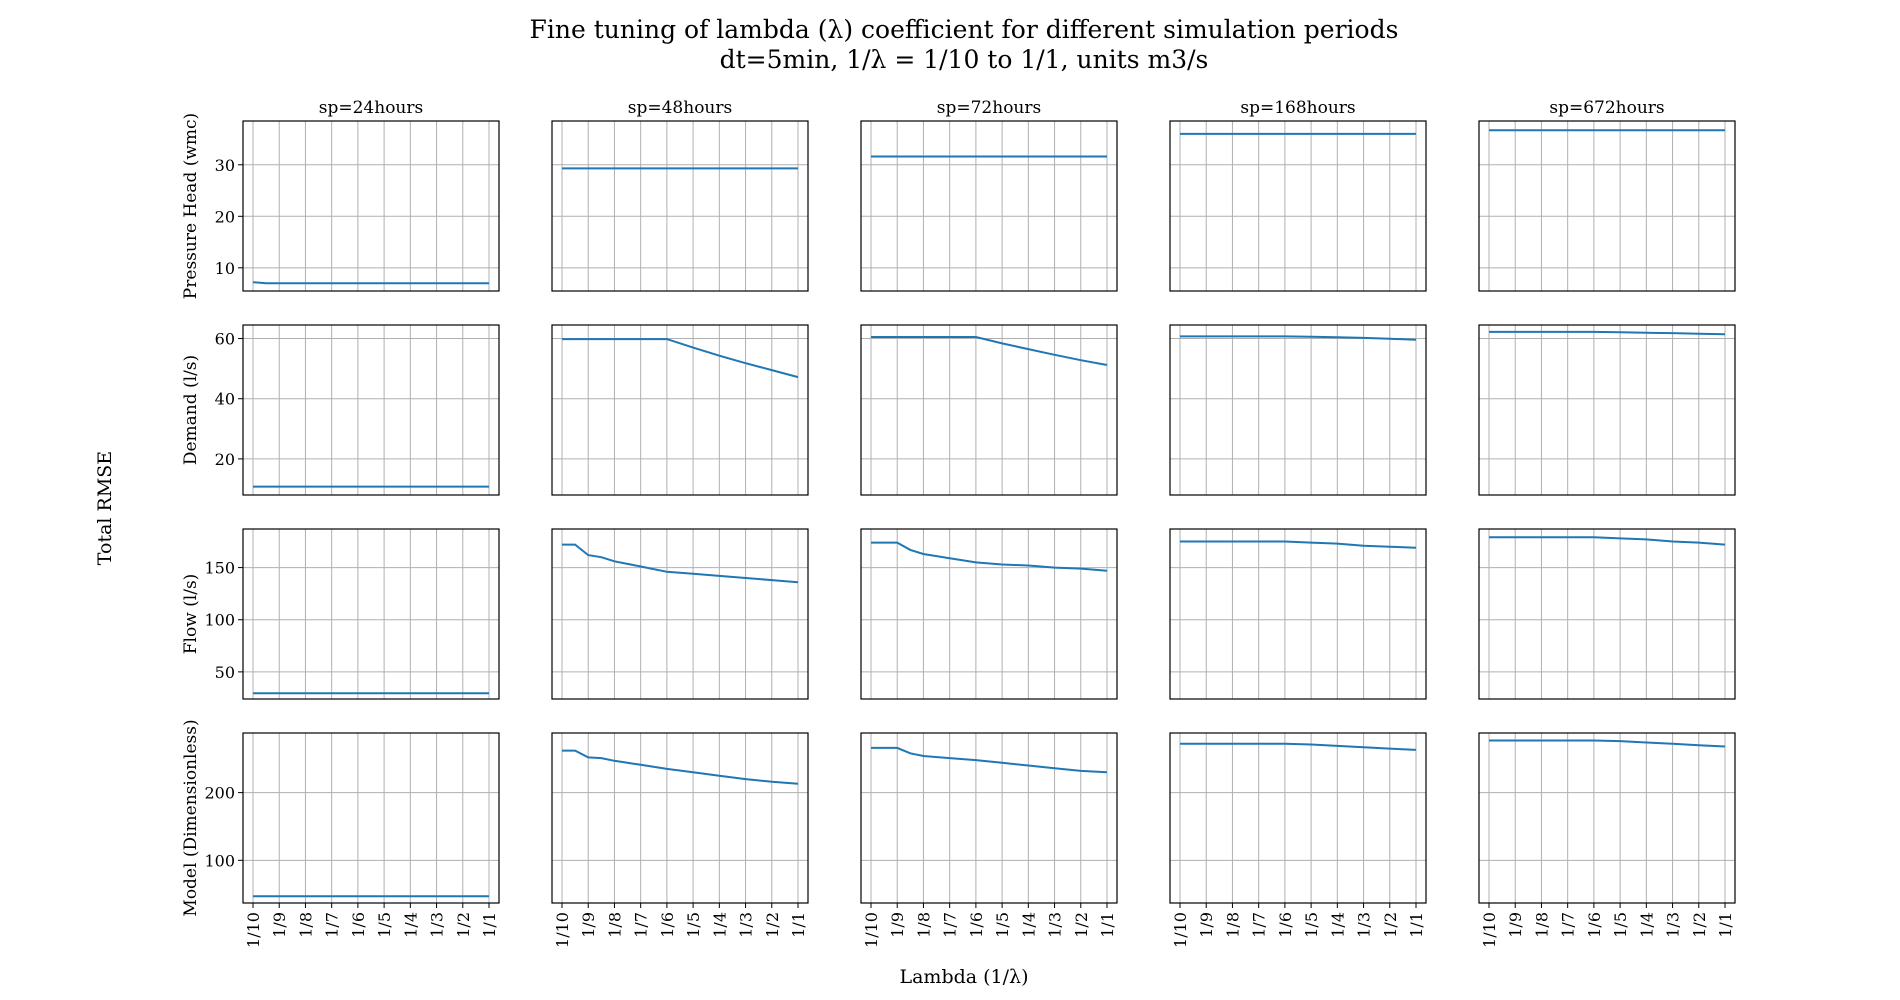 The height and width of the screenshot is (1000, 1900). Describe the element at coordinates (191, 410) in the screenshot. I see `row-y-label: Demand (l/s)` at that location.